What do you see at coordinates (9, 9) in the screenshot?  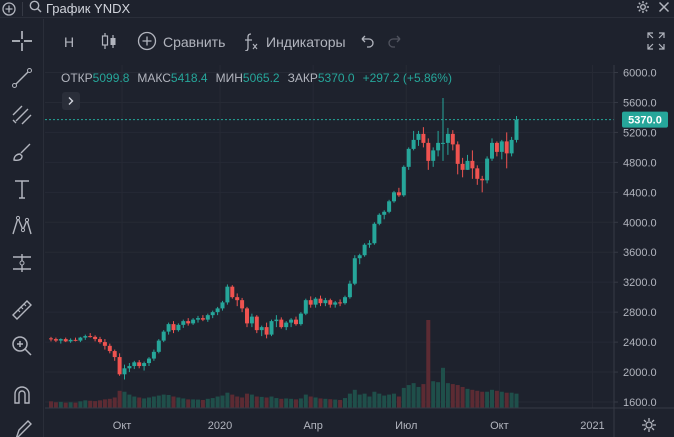 I see `add-chart-icon` at bounding box center [9, 9].